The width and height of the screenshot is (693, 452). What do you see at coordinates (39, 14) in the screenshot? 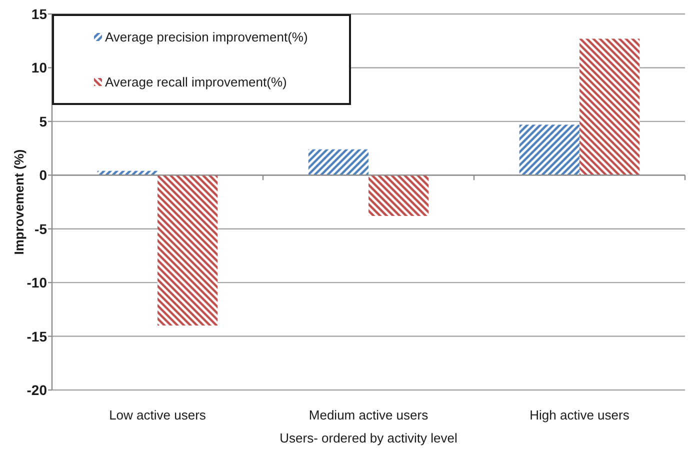
I see `y-tick-label: 15` at bounding box center [39, 14].